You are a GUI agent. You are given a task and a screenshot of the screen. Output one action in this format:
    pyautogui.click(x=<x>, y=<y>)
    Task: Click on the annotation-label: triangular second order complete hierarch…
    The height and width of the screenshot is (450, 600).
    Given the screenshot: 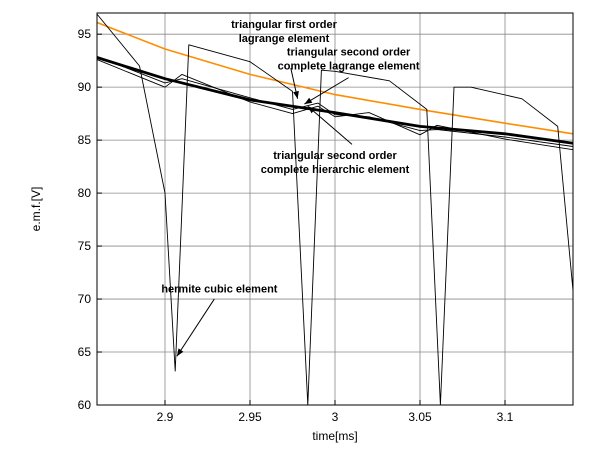 What is the action you would take?
    pyautogui.click(x=335, y=163)
    